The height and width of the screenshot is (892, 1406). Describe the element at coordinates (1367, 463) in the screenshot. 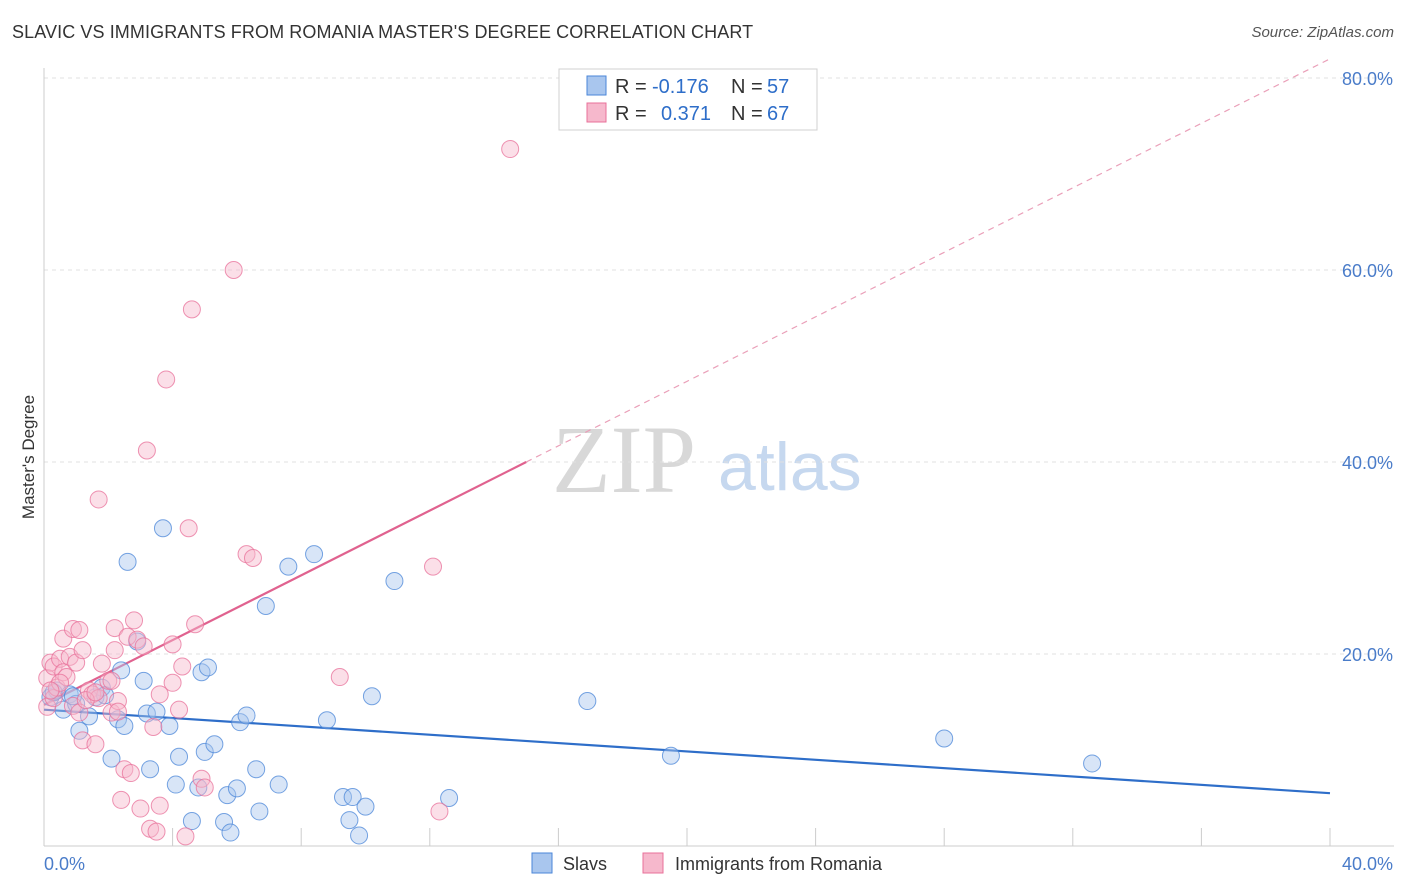

I see `y-tick-label: 40.0%` at that location.